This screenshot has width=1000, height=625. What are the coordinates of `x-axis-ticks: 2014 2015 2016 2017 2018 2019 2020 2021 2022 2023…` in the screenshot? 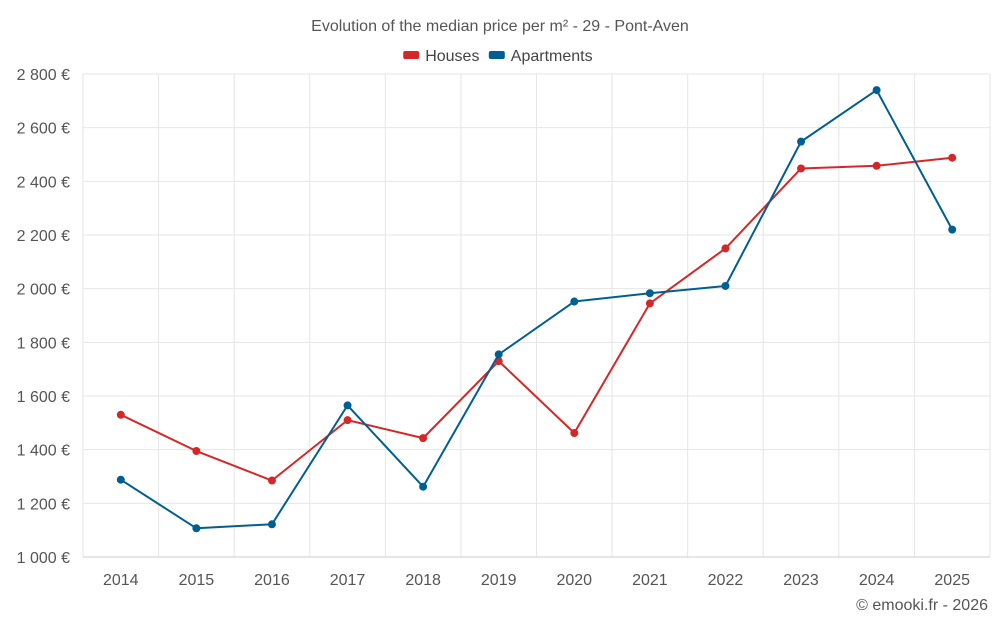 It's located at (536, 580).